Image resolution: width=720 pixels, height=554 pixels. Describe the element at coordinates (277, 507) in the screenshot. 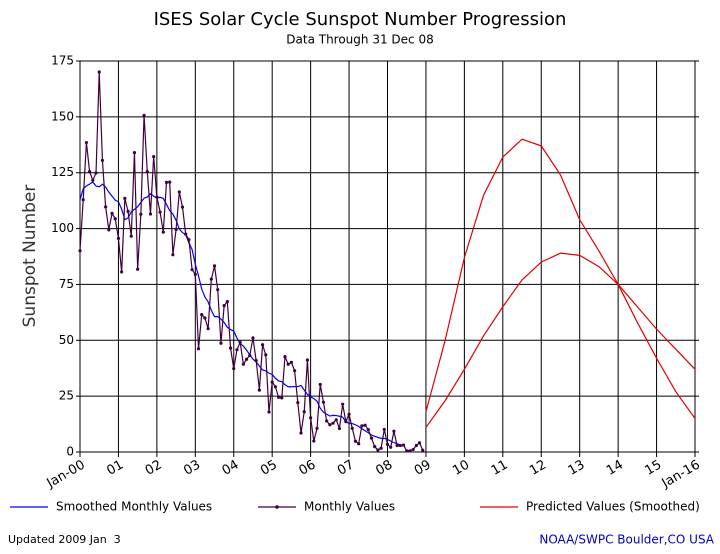

I see `legend-marker` at that location.